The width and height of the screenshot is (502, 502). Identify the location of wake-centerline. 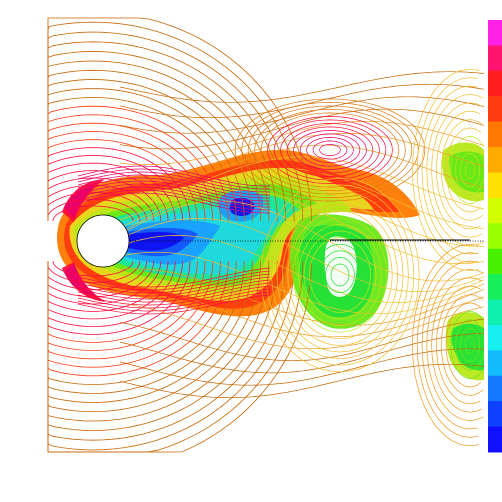
(307, 240).